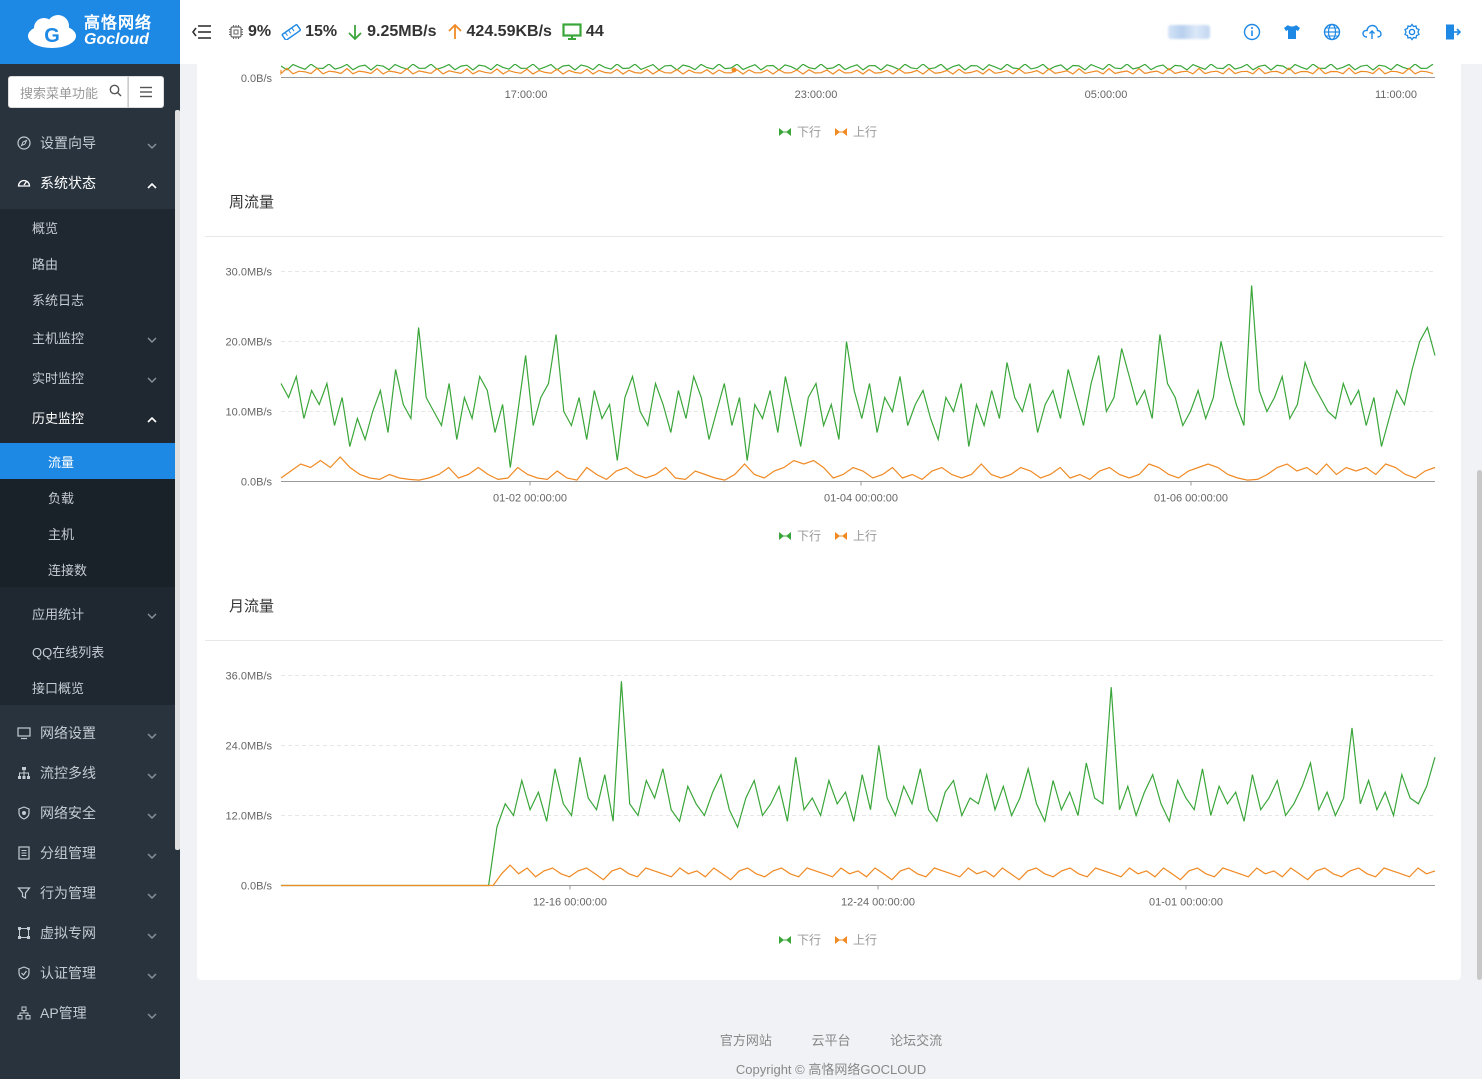 The height and width of the screenshot is (1079, 1482). What do you see at coordinates (858, 875) in the screenshot?
I see `monthly-up-line` at bounding box center [858, 875].